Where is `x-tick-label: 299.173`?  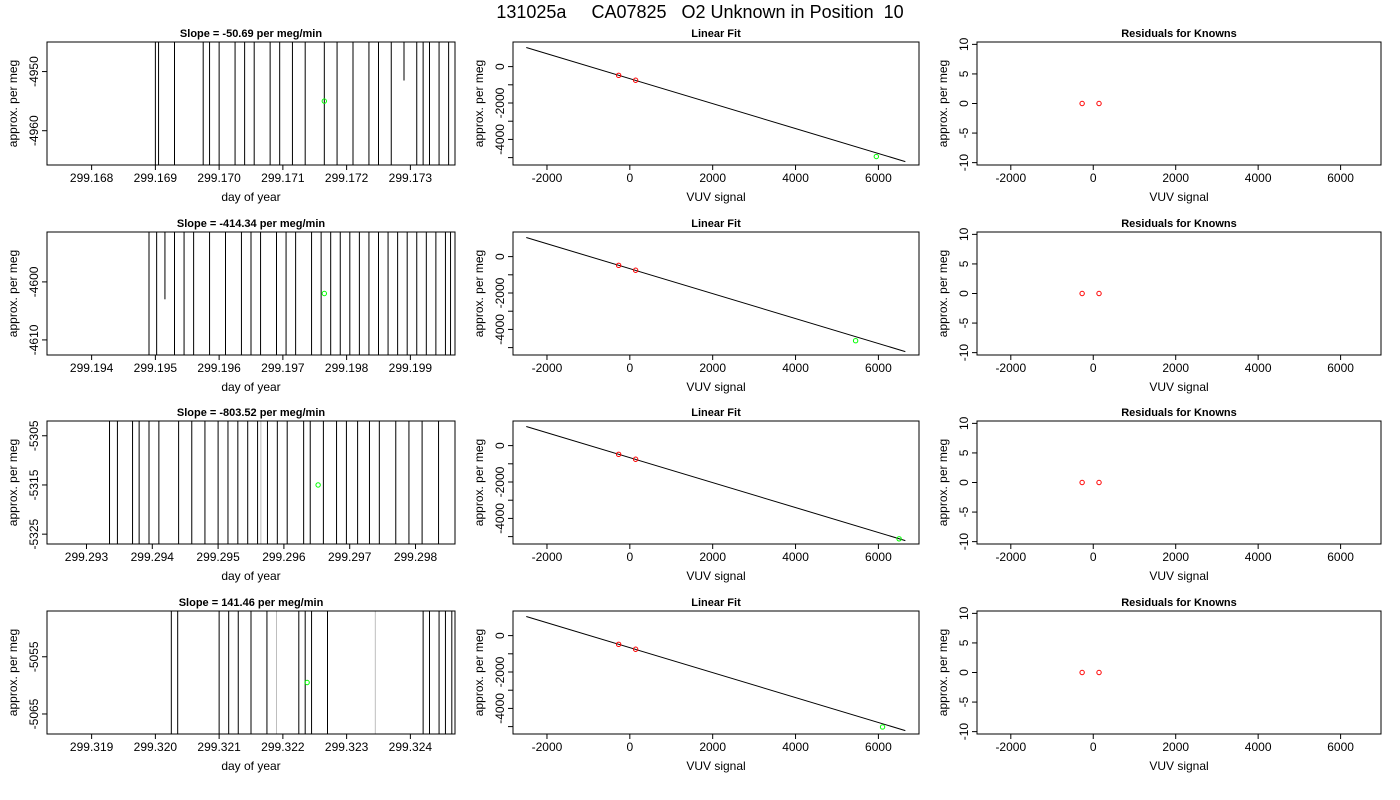 x-tick-label: 299.173 is located at coordinates (411, 178).